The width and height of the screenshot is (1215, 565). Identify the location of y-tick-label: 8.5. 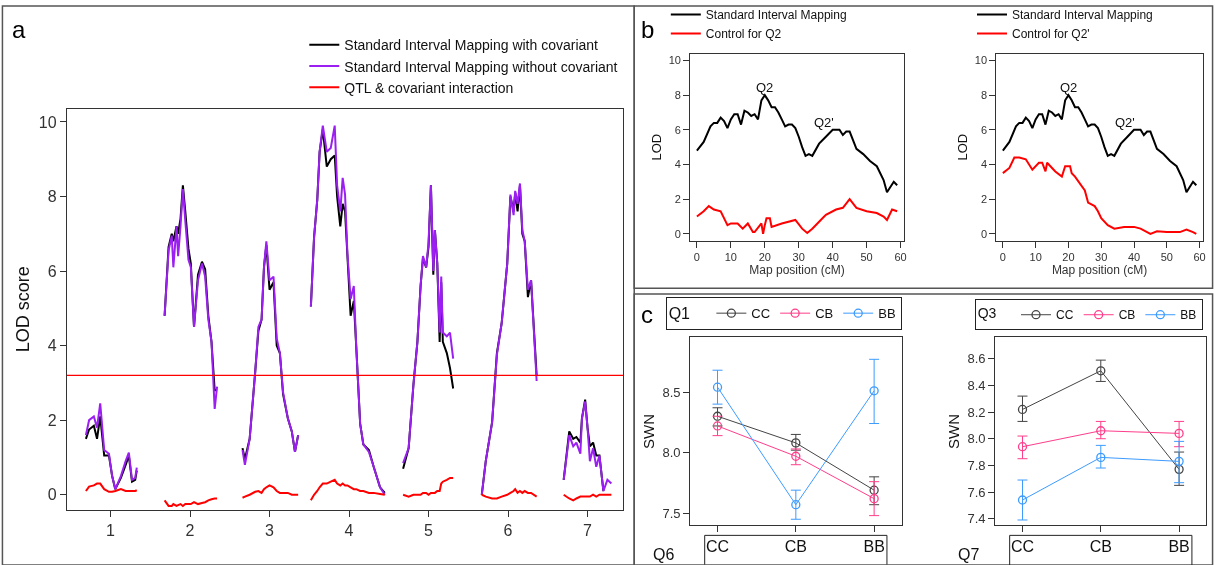
(671, 392).